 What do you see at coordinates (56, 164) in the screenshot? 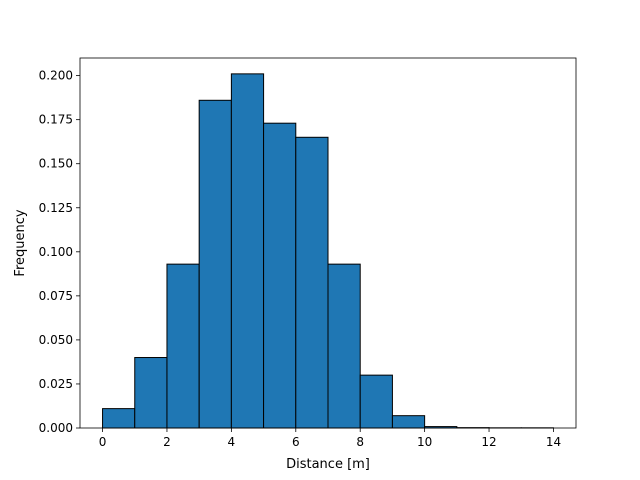
I see `y-tick-label-6: 0.150` at bounding box center [56, 164].